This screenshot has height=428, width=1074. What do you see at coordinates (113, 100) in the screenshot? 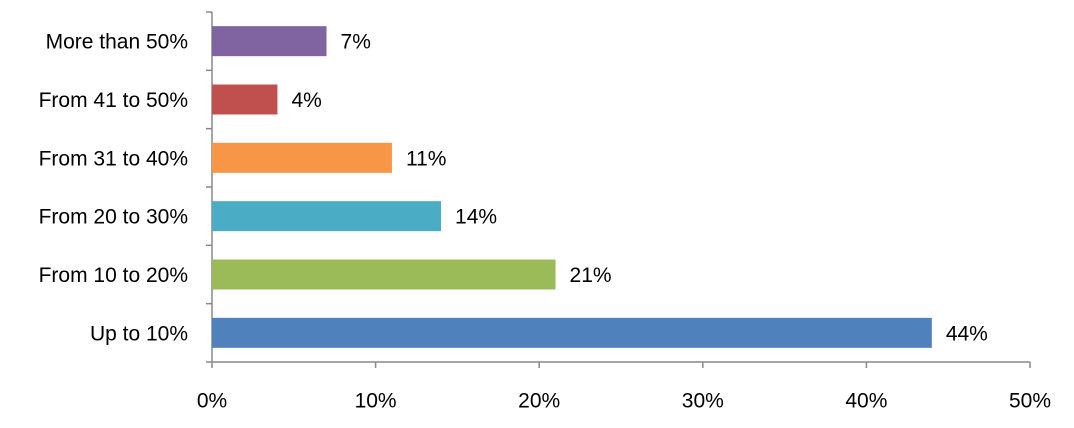
I see `y-tick-label: From 41 to 50%` at bounding box center [113, 100].